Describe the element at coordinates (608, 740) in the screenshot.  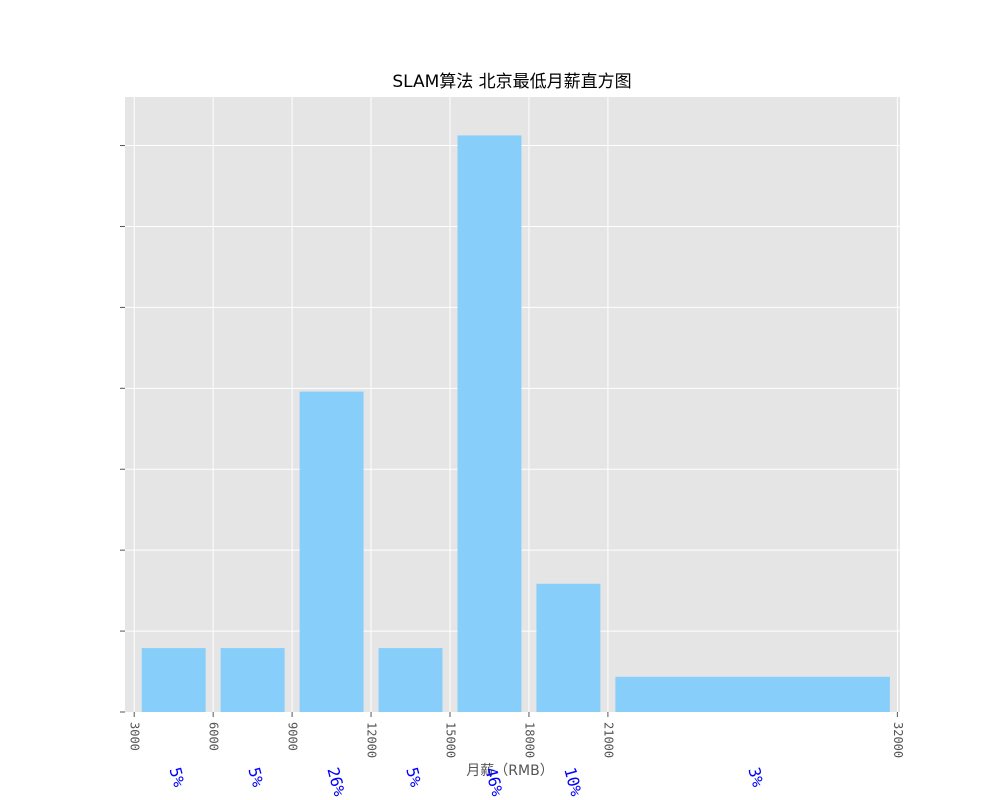
I see `x-tick-label: 21000` at that location.